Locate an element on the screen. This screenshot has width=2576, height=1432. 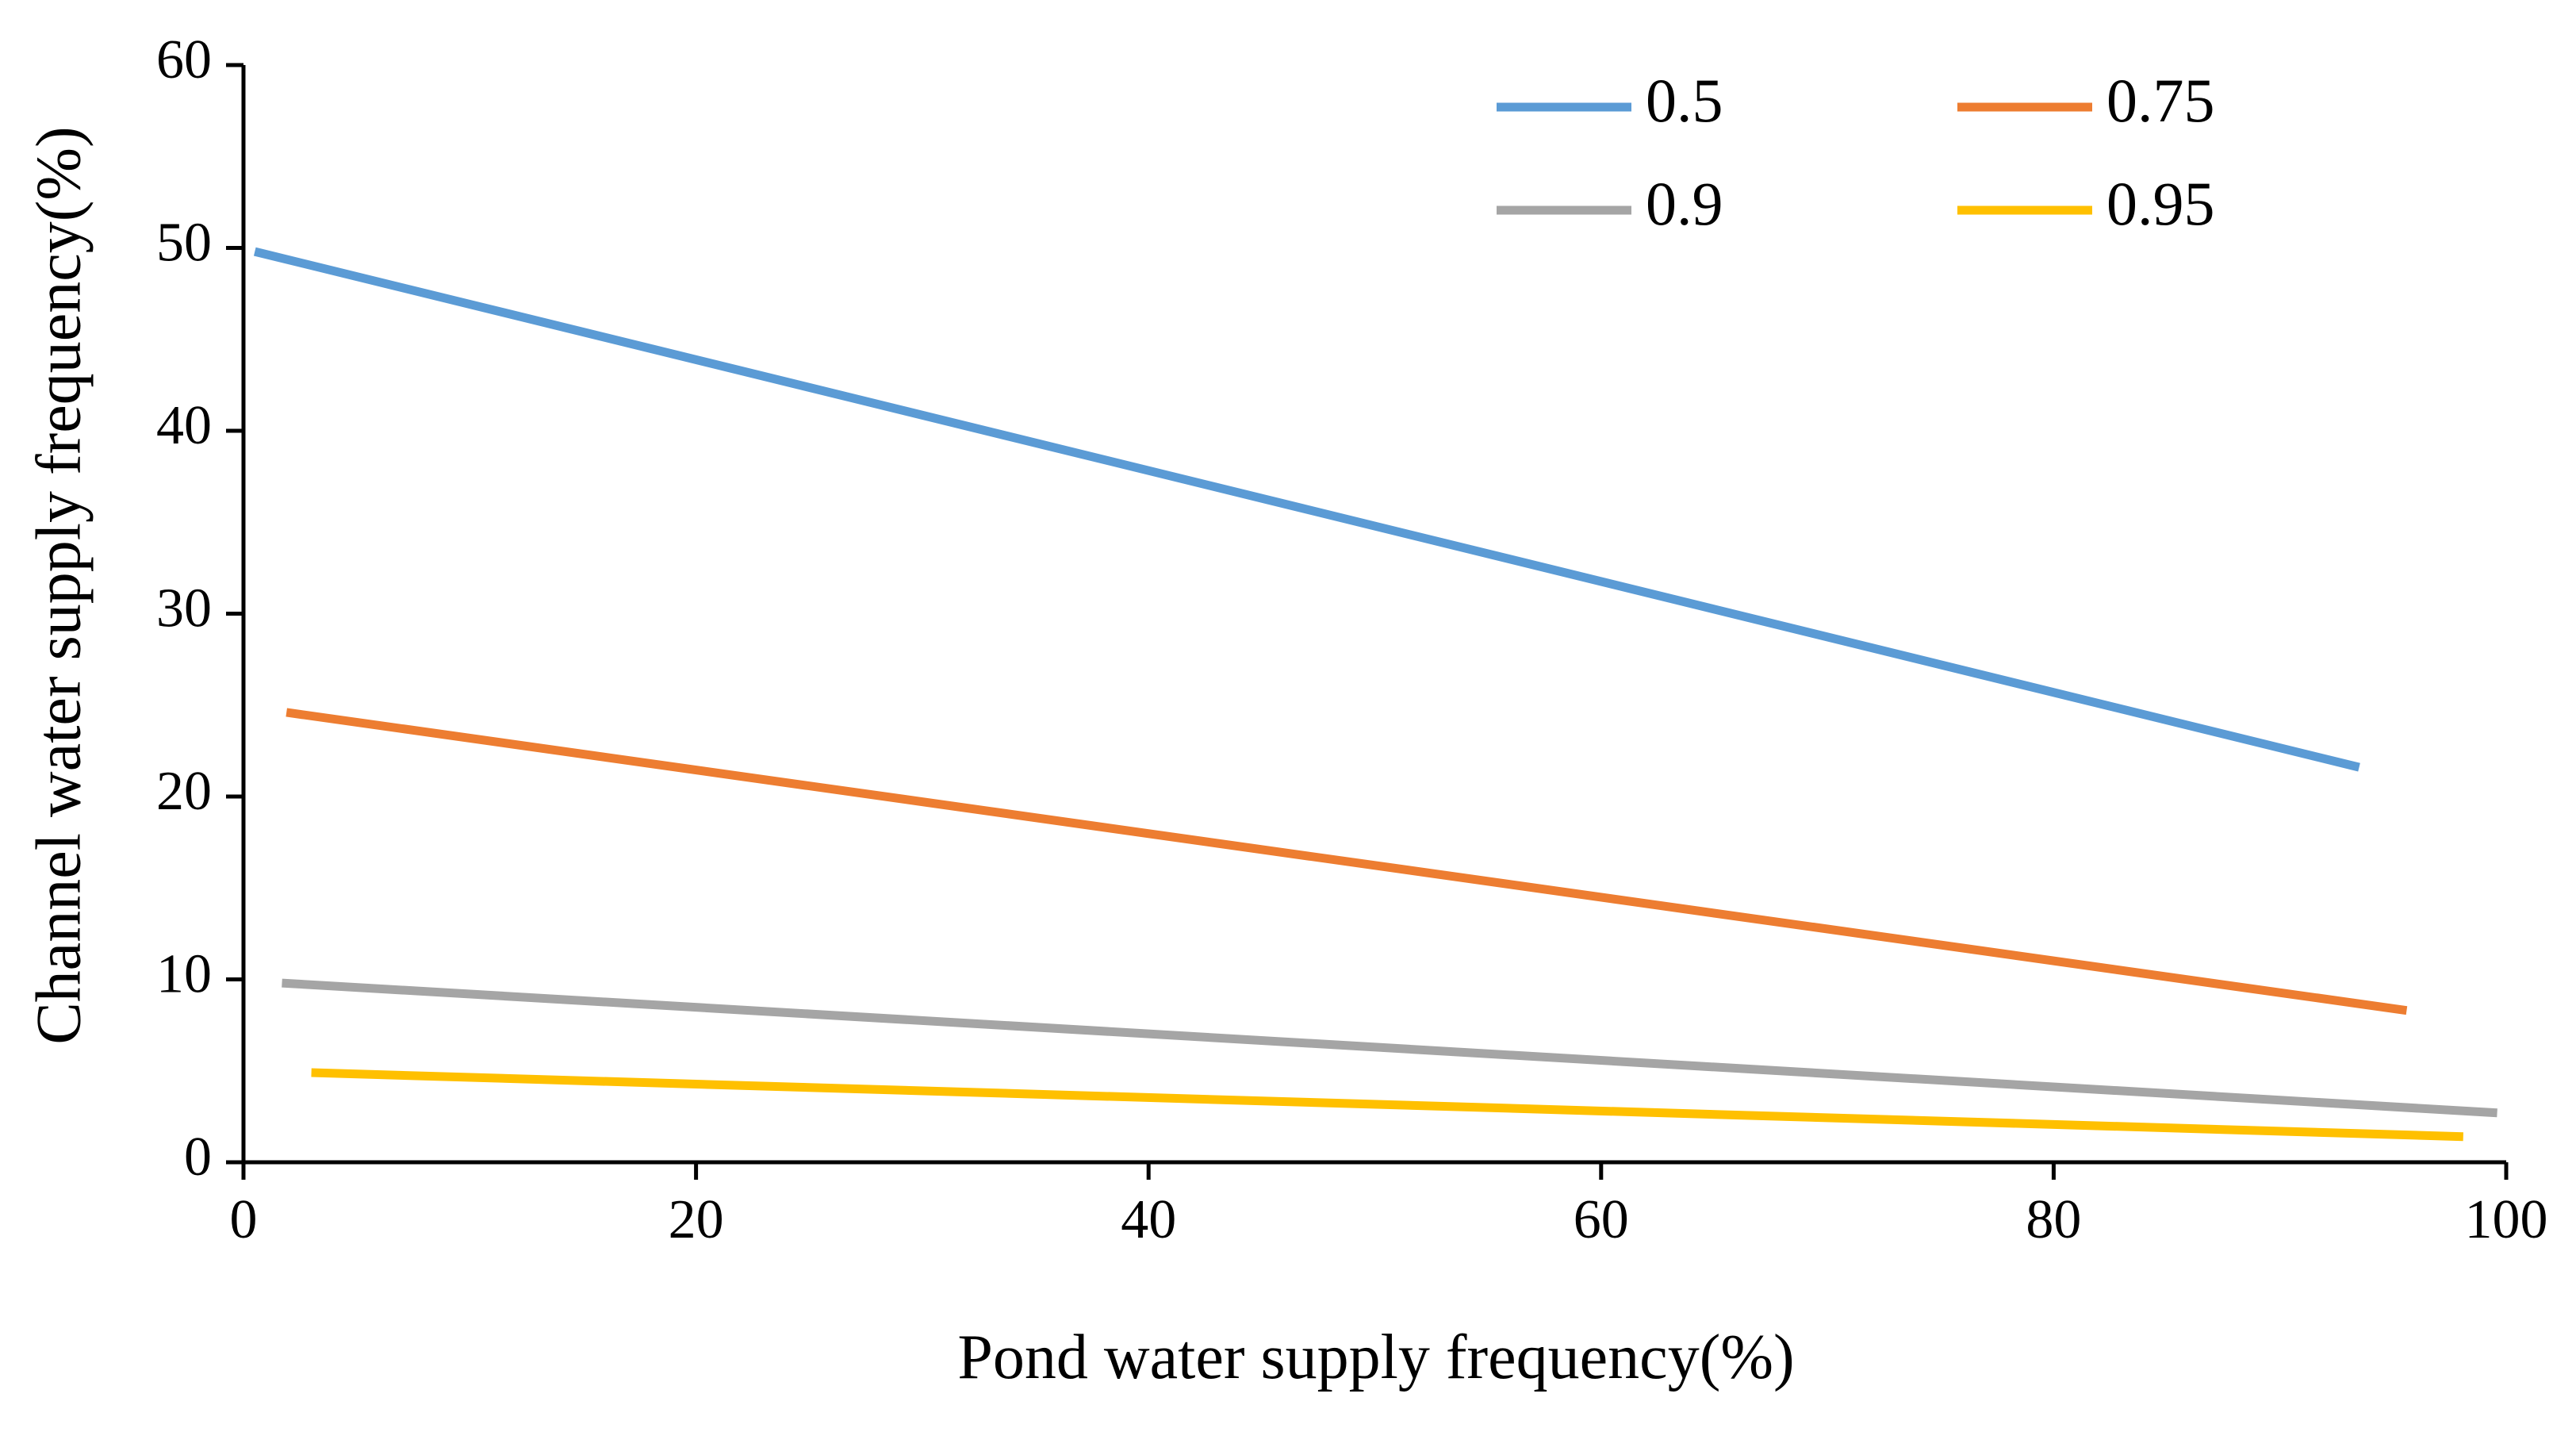
y-tick-label: 20 is located at coordinates (184, 792).